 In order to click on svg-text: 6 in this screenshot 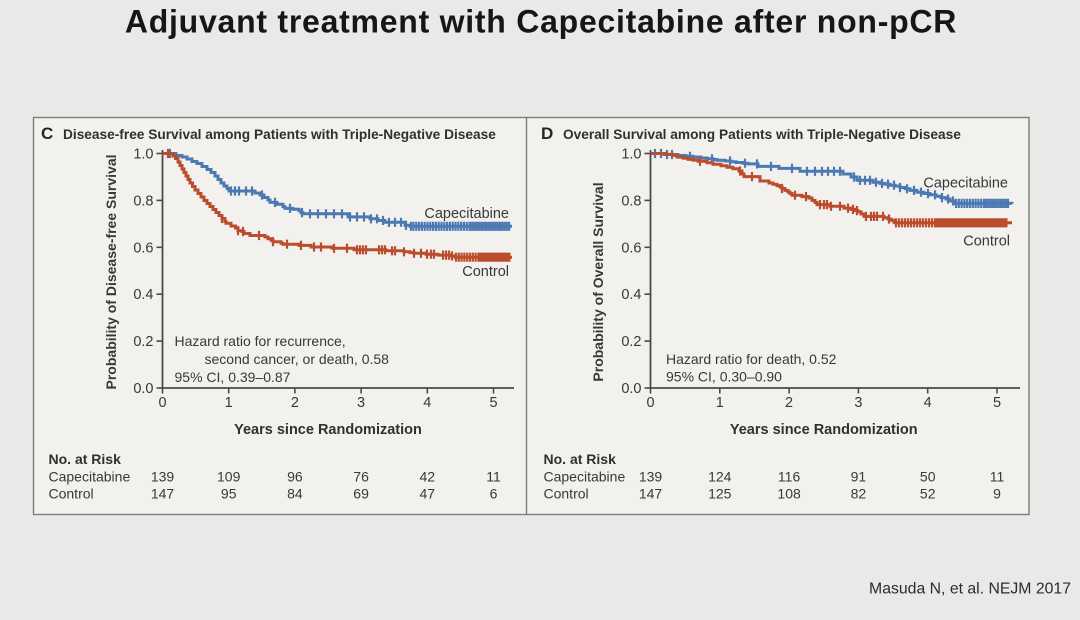, I will do `click(494, 494)`.